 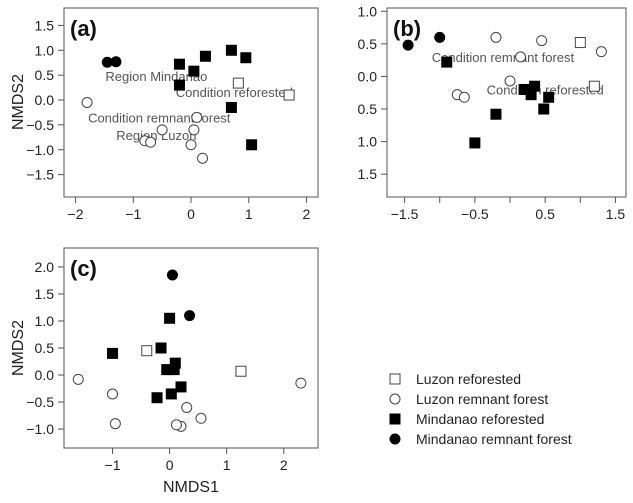 I want to click on x-tick-label: −2, so click(x=76, y=214).